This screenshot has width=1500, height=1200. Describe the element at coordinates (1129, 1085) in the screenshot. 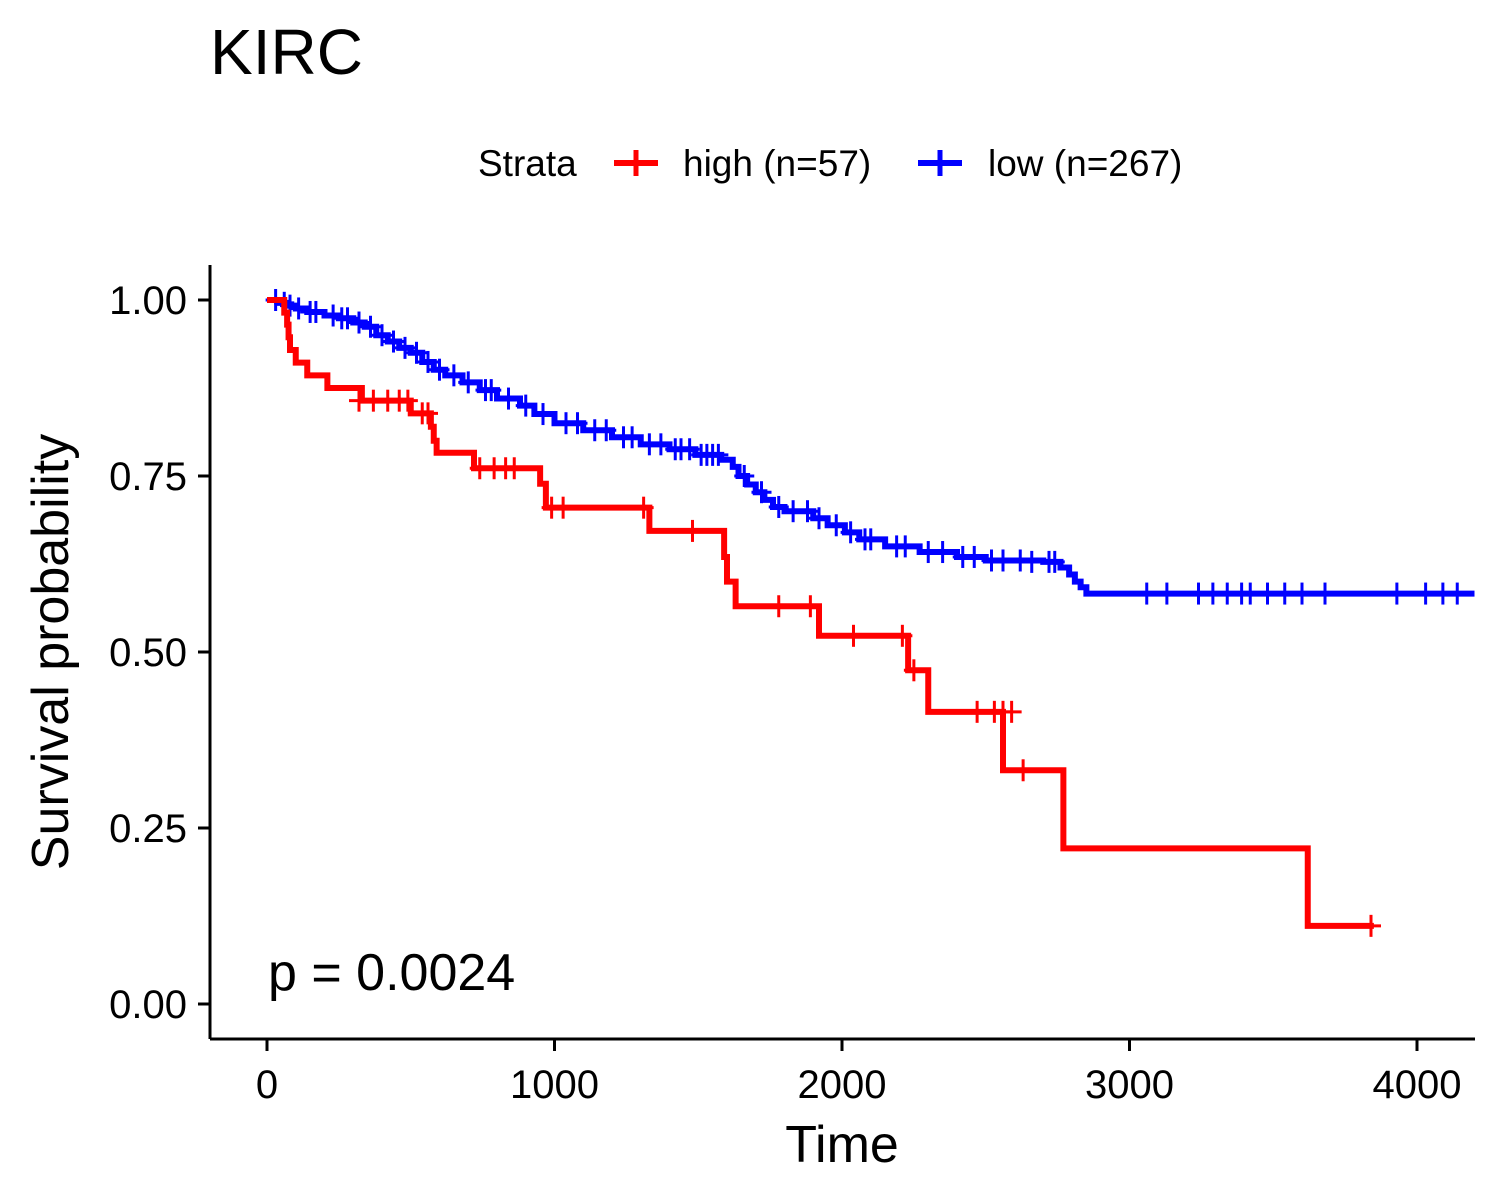

I see `x-tick-label: 3000` at that location.